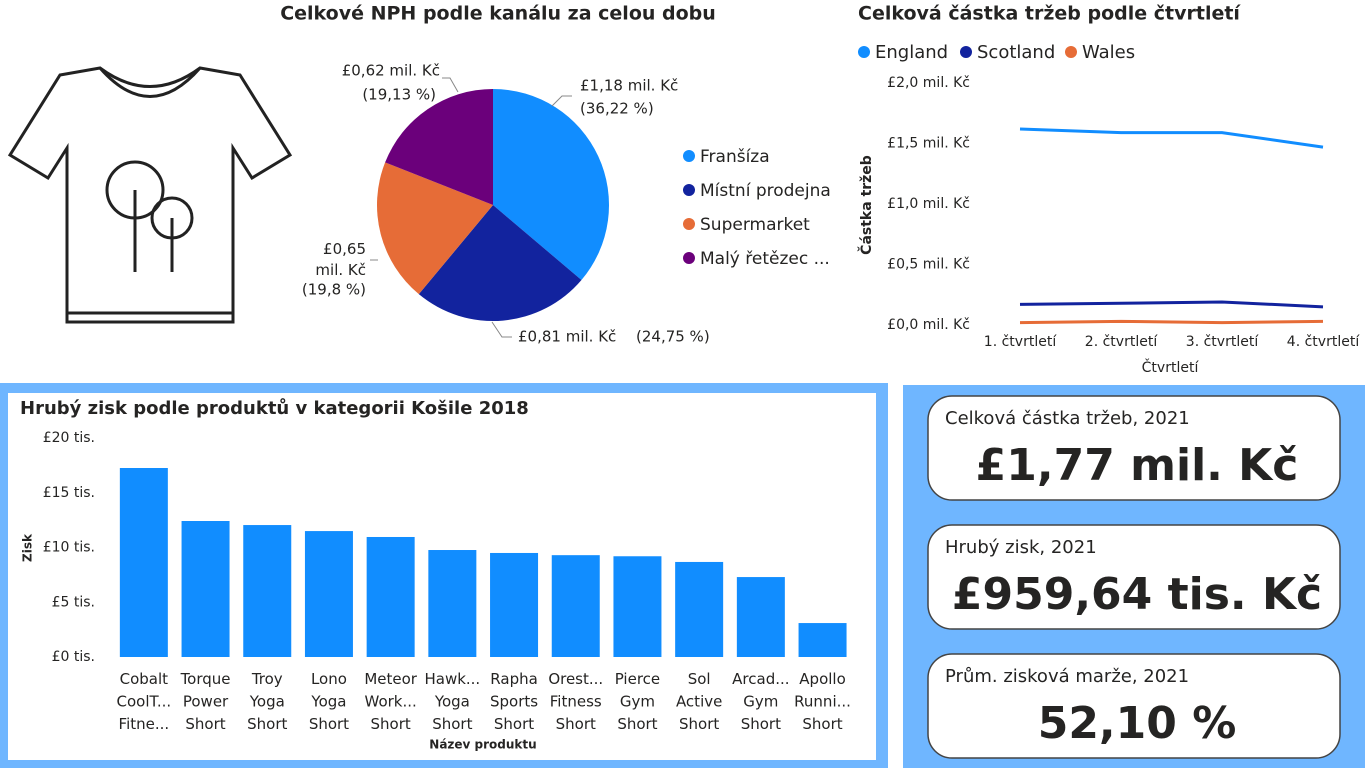 Image resolution: width=1365 pixels, height=768 pixels. I want to click on y-tick-label: £15 tis., so click(69, 493).